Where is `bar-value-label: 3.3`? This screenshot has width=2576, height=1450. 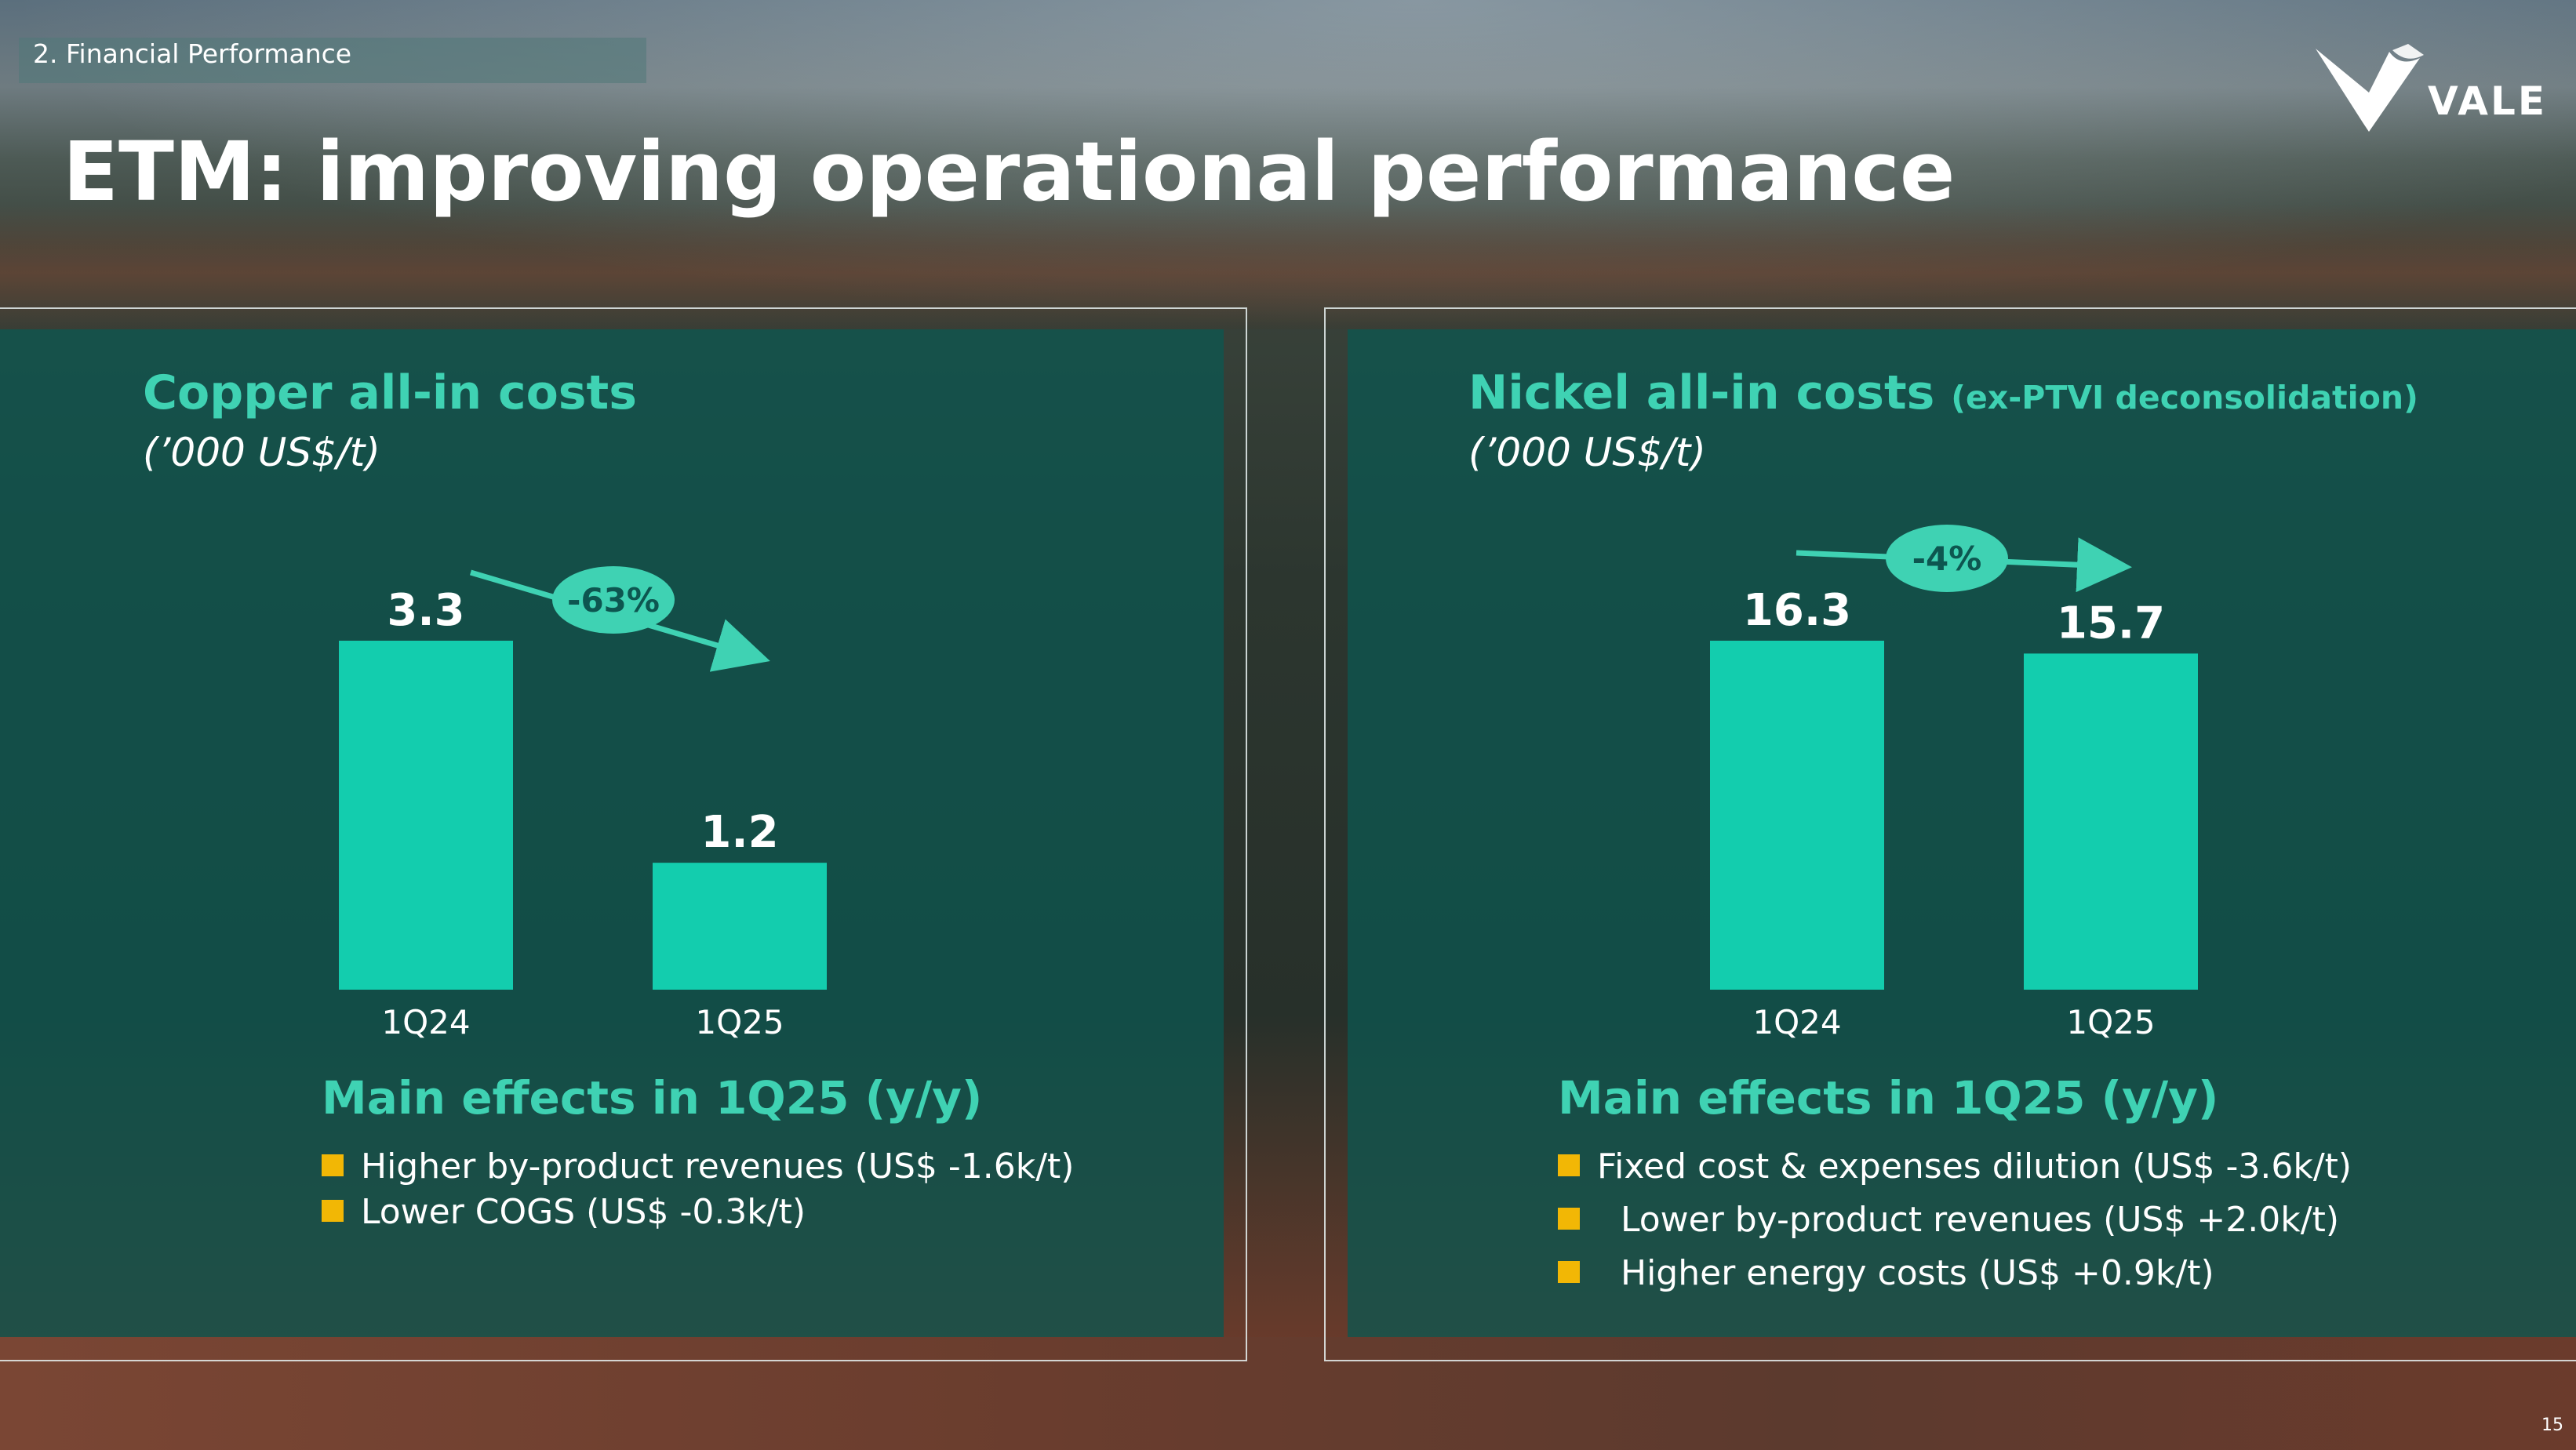 bar-value-label: 3.3 is located at coordinates (425, 611).